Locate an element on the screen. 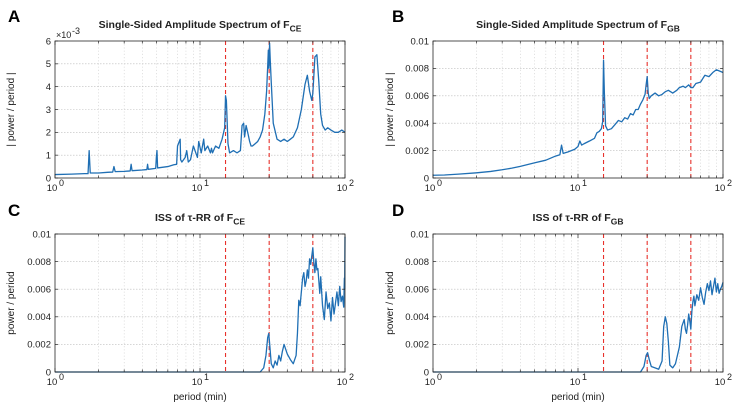 This screenshot has width=739, height=407. panel-title: Single-Sided Amplitude Spectrum of FCE is located at coordinates (200, 26).